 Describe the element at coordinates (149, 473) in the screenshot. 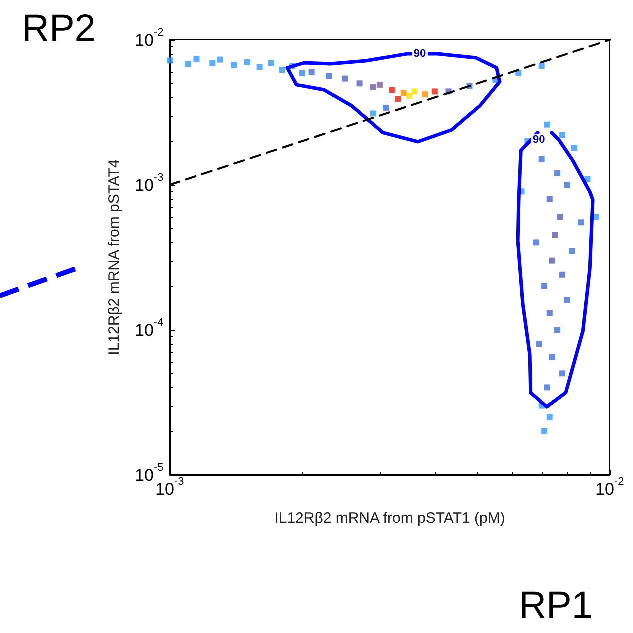

I see `y-tick-label: 10$^{-5}$` at that location.